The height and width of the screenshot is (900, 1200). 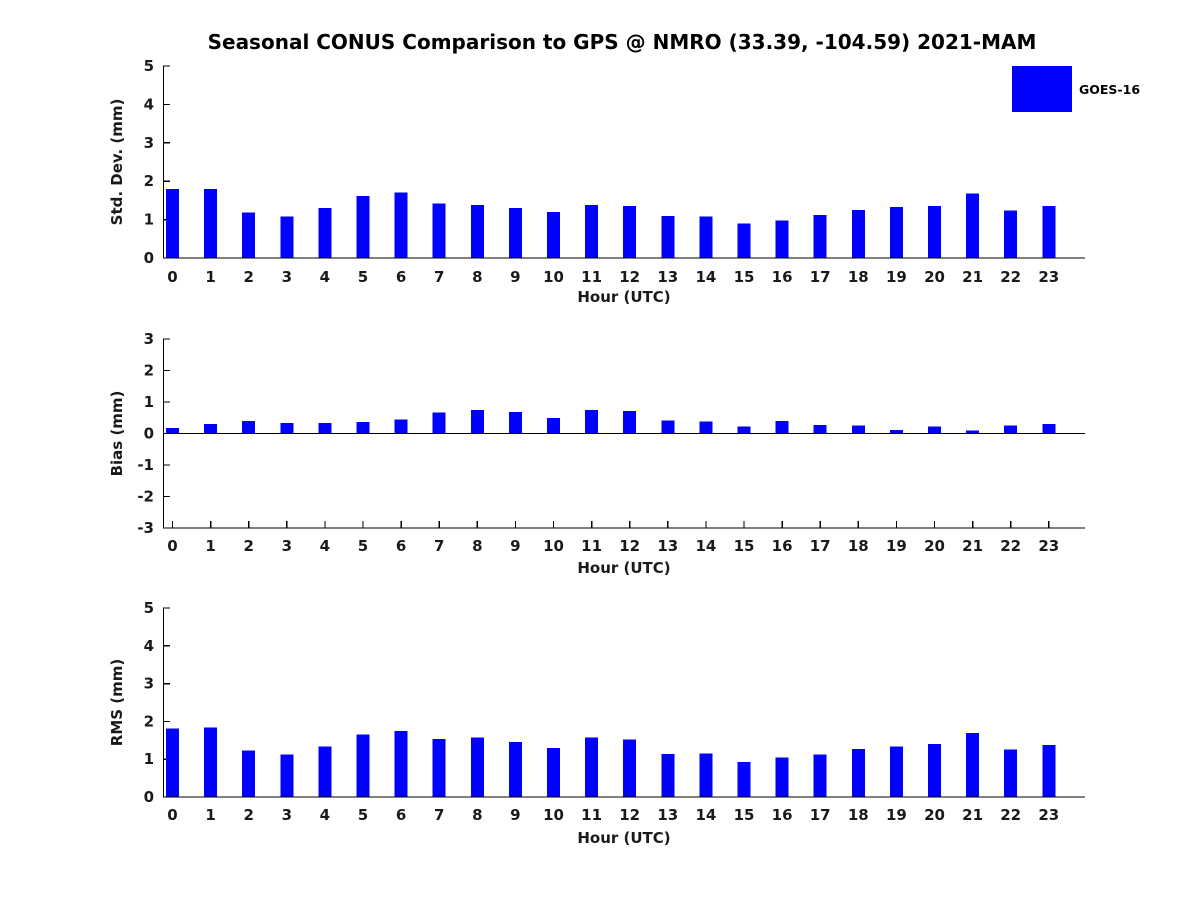 I want to click on y-tick-label: 2, so click(x=149, y=181).